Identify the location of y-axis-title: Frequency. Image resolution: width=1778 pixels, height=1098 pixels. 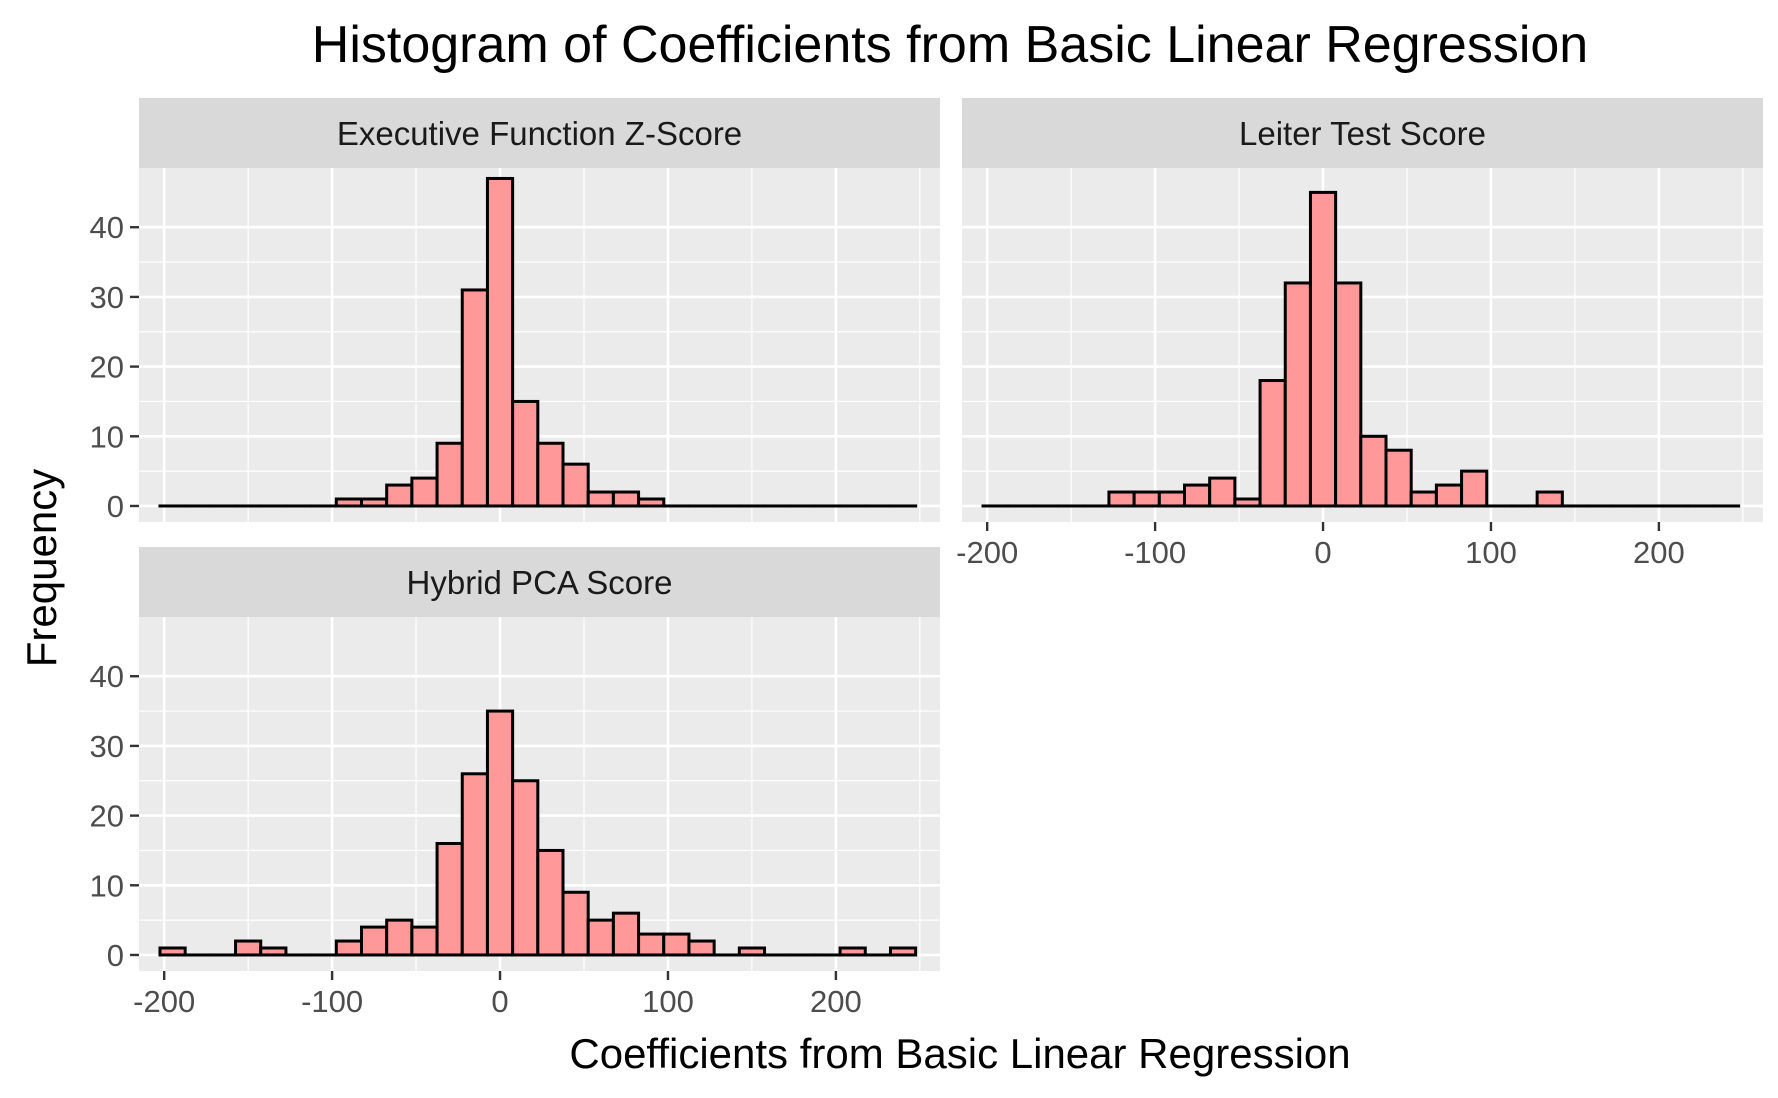
(41, 568).